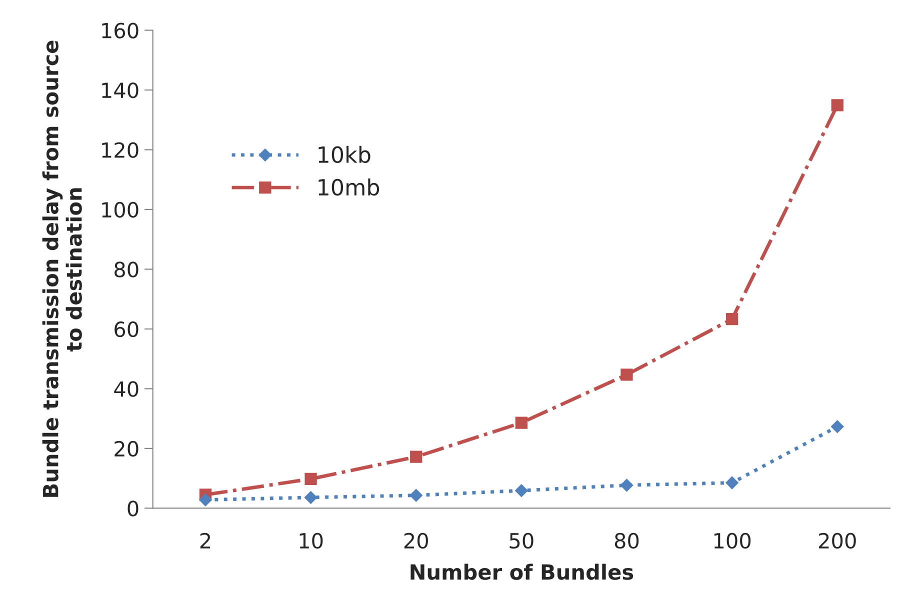  What do you see at coordinates (522, 572) in the screenshot?
I see `x-axis-title: Number of Bundles` at bounding box center [522, 572].